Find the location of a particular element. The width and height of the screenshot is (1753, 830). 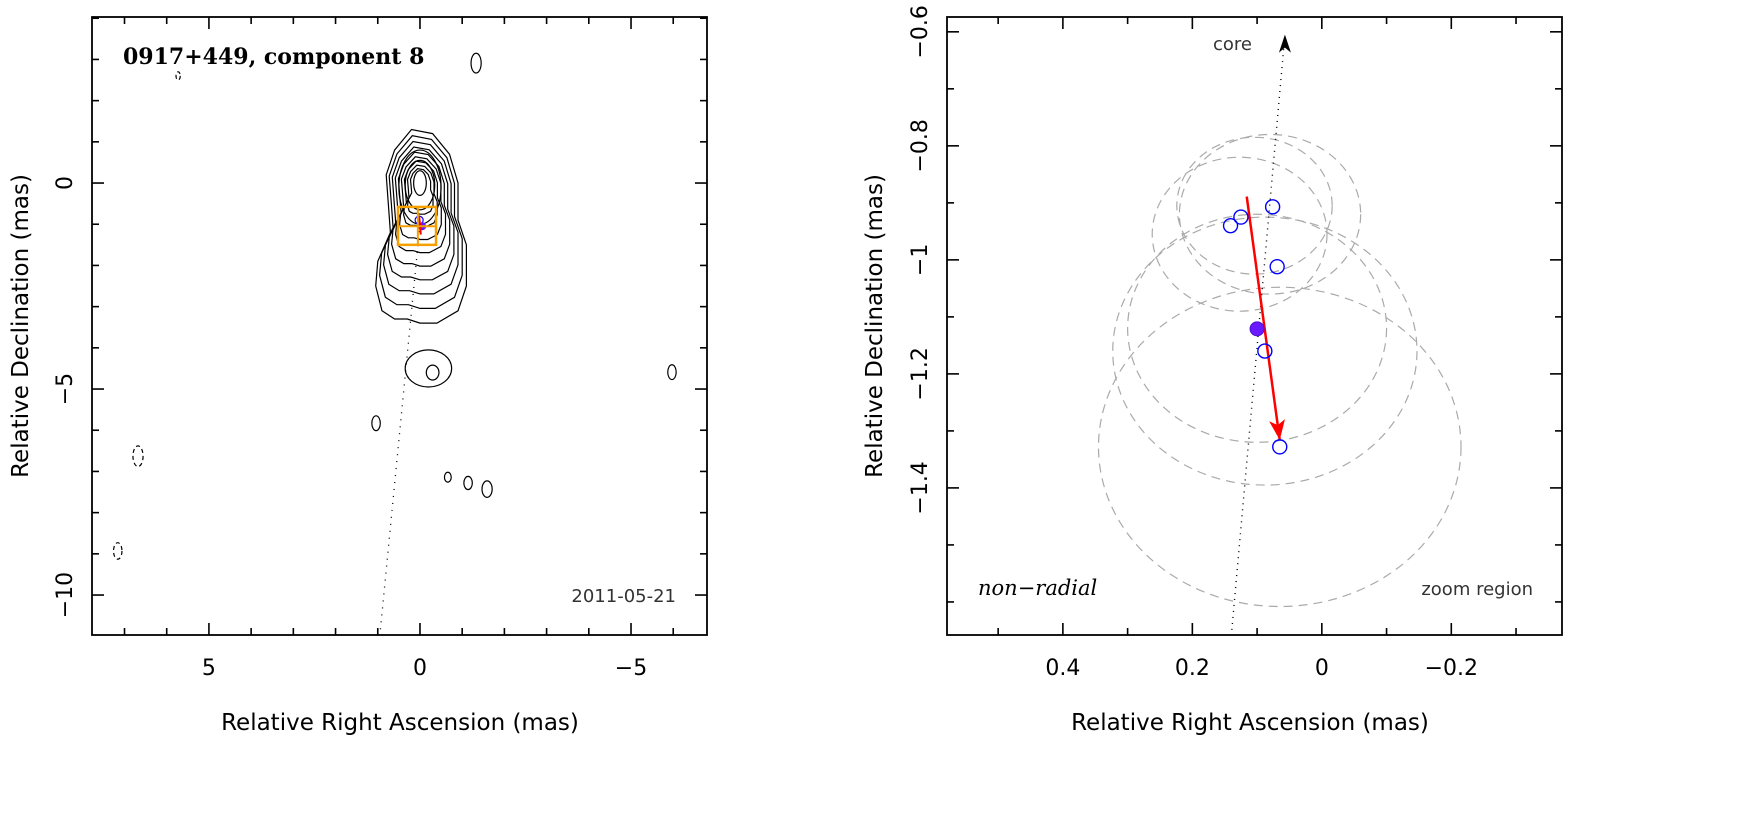

motion-arrowhead-icon is located at coordinates (1277, 430).